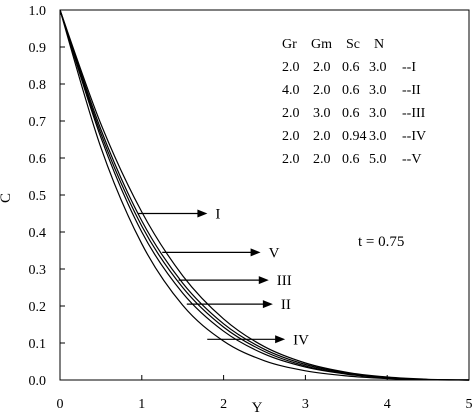 This screenshot has height=415, width=474. What do you see at coordinates (387, 404) in the screenshot?
I see `x-tick-label: 4` at bounding box center [387, 404].